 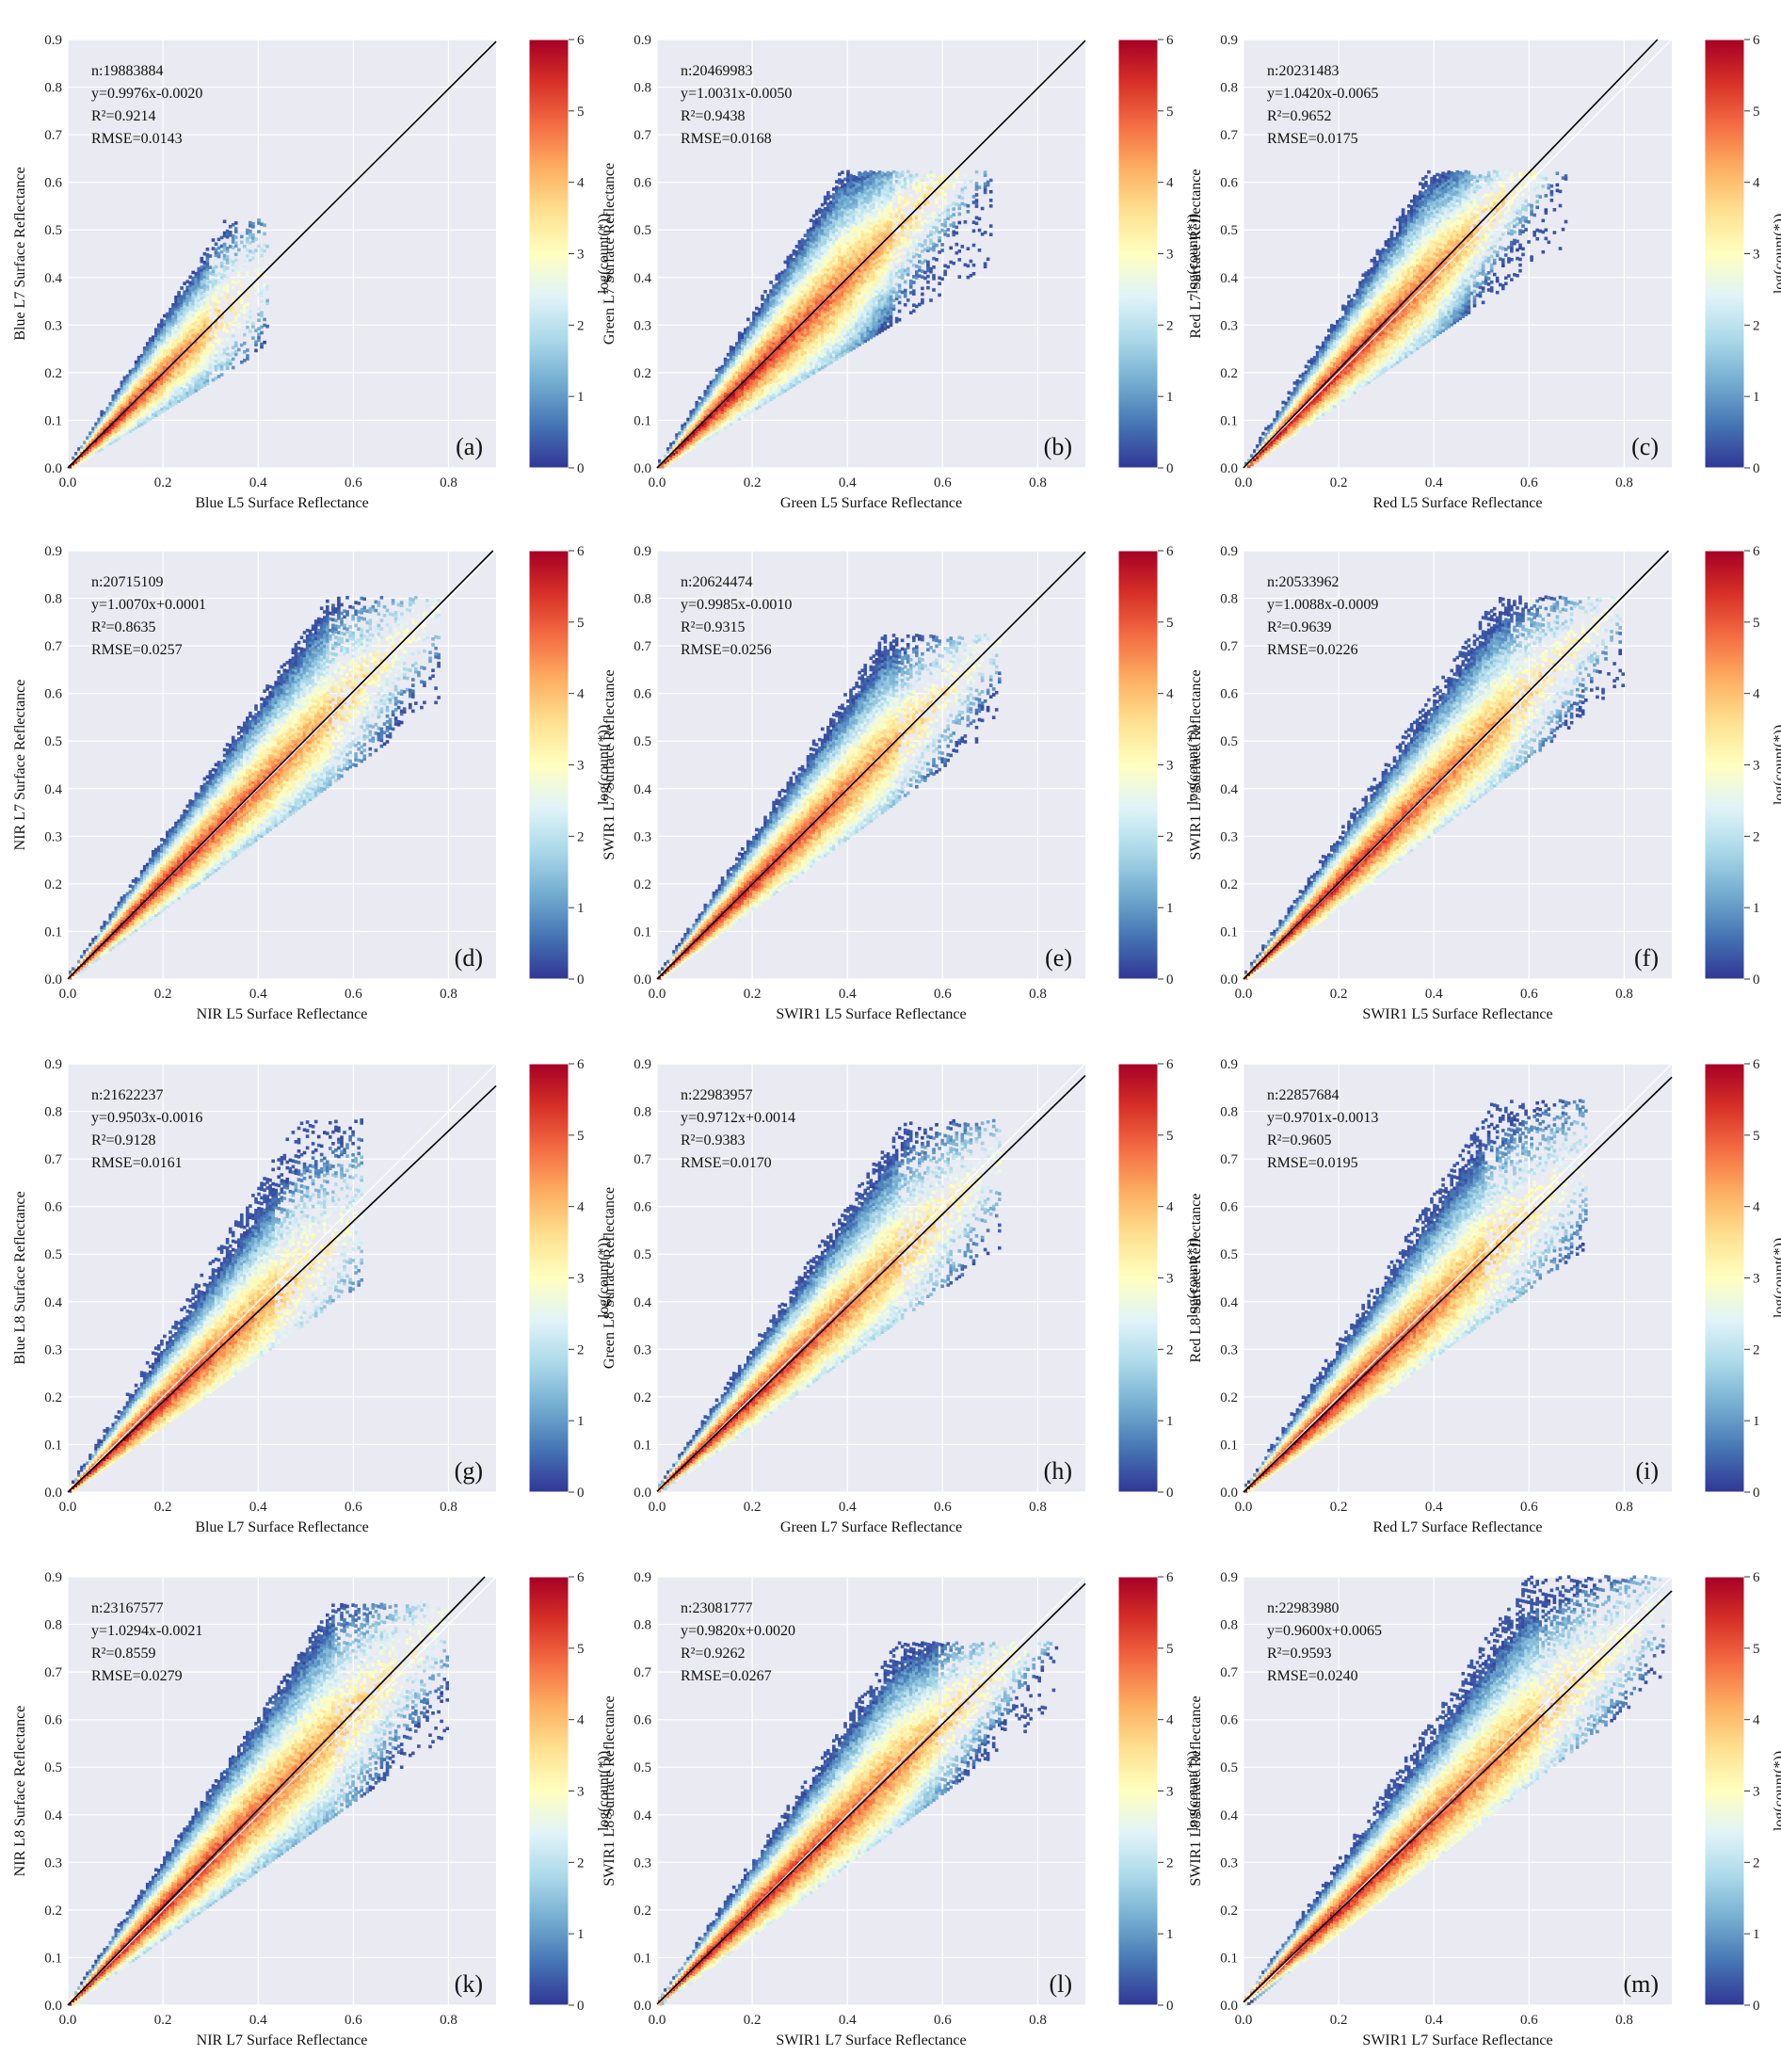 What do you see at coordinates (53, 230) in the screenshot?
I see `y-tick-label: 0.5` at bounding box center [53, 230].